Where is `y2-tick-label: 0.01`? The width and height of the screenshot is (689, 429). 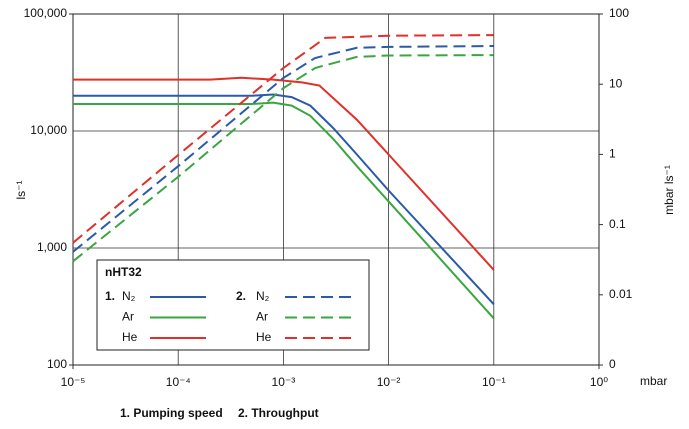 y2-tick-label: 0.01 is located at coordinates (621, 294).